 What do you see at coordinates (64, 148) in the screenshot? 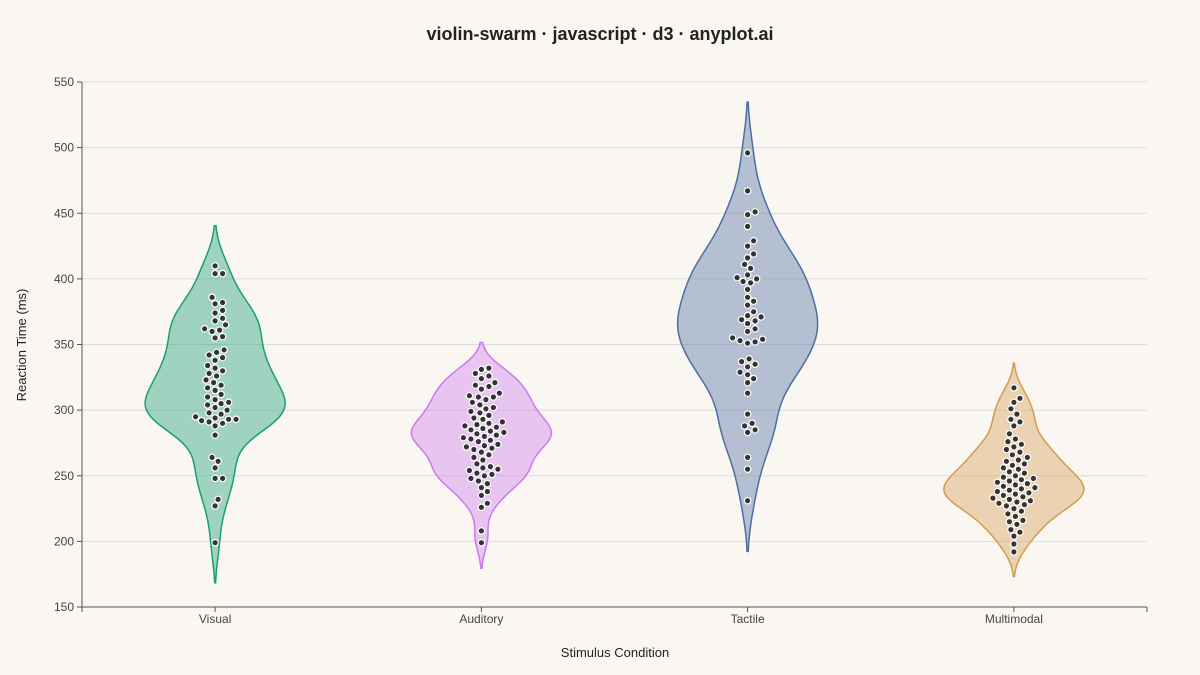
I see `y-tick-label: 500` at bounding box center [64, 148].